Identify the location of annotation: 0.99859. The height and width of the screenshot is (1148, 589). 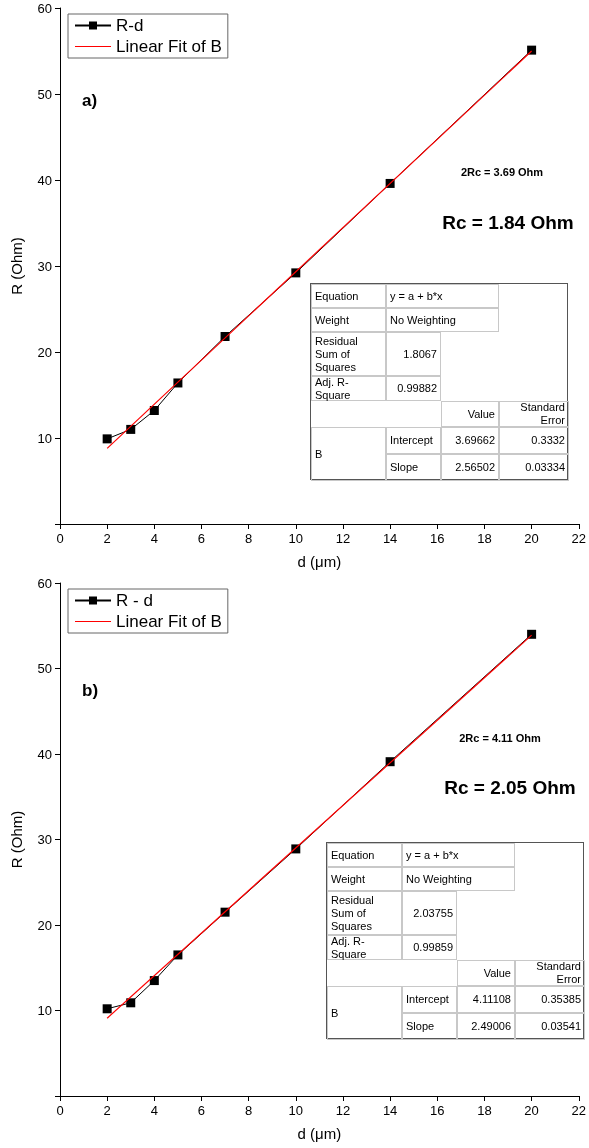
(433, 947).